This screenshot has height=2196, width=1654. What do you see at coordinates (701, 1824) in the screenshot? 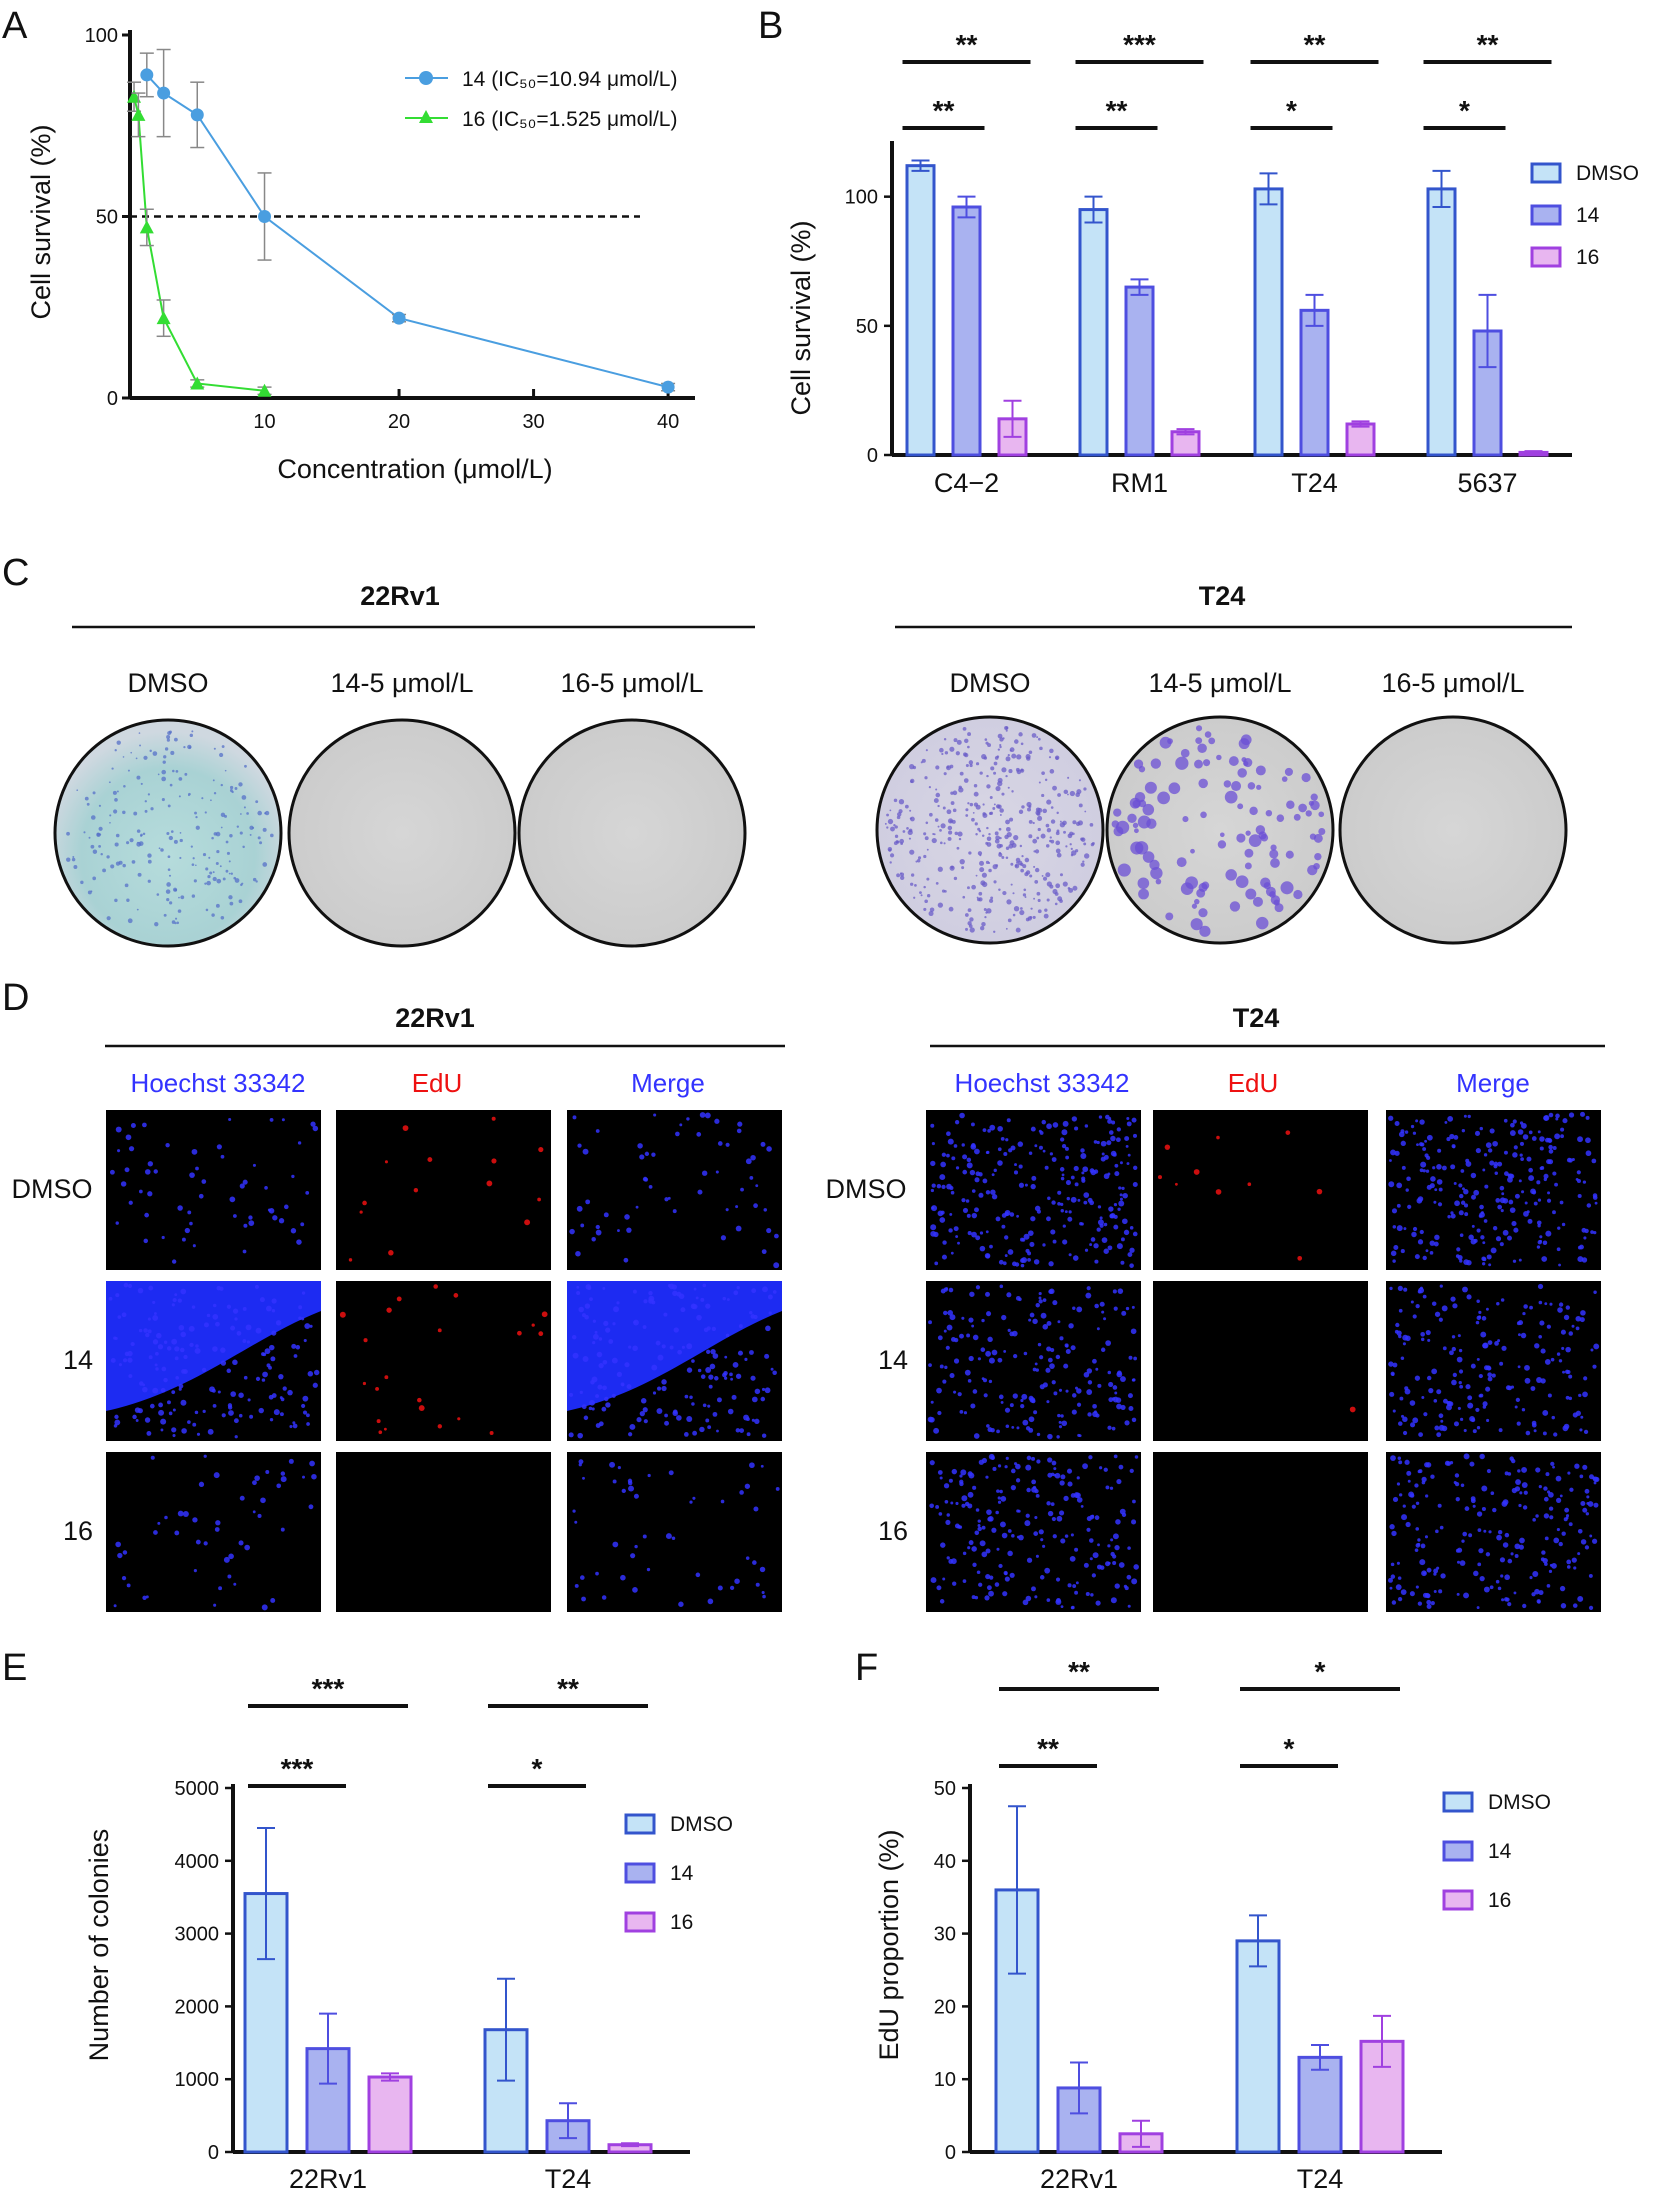
I see `legend-label-dmso: DMSO` at bounding box center [701, 1824].